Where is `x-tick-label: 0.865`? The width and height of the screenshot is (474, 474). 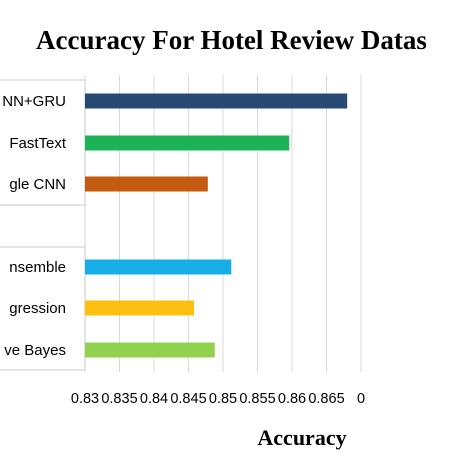
x-tick-label: 0.865 is located at coordinates (326, 399).